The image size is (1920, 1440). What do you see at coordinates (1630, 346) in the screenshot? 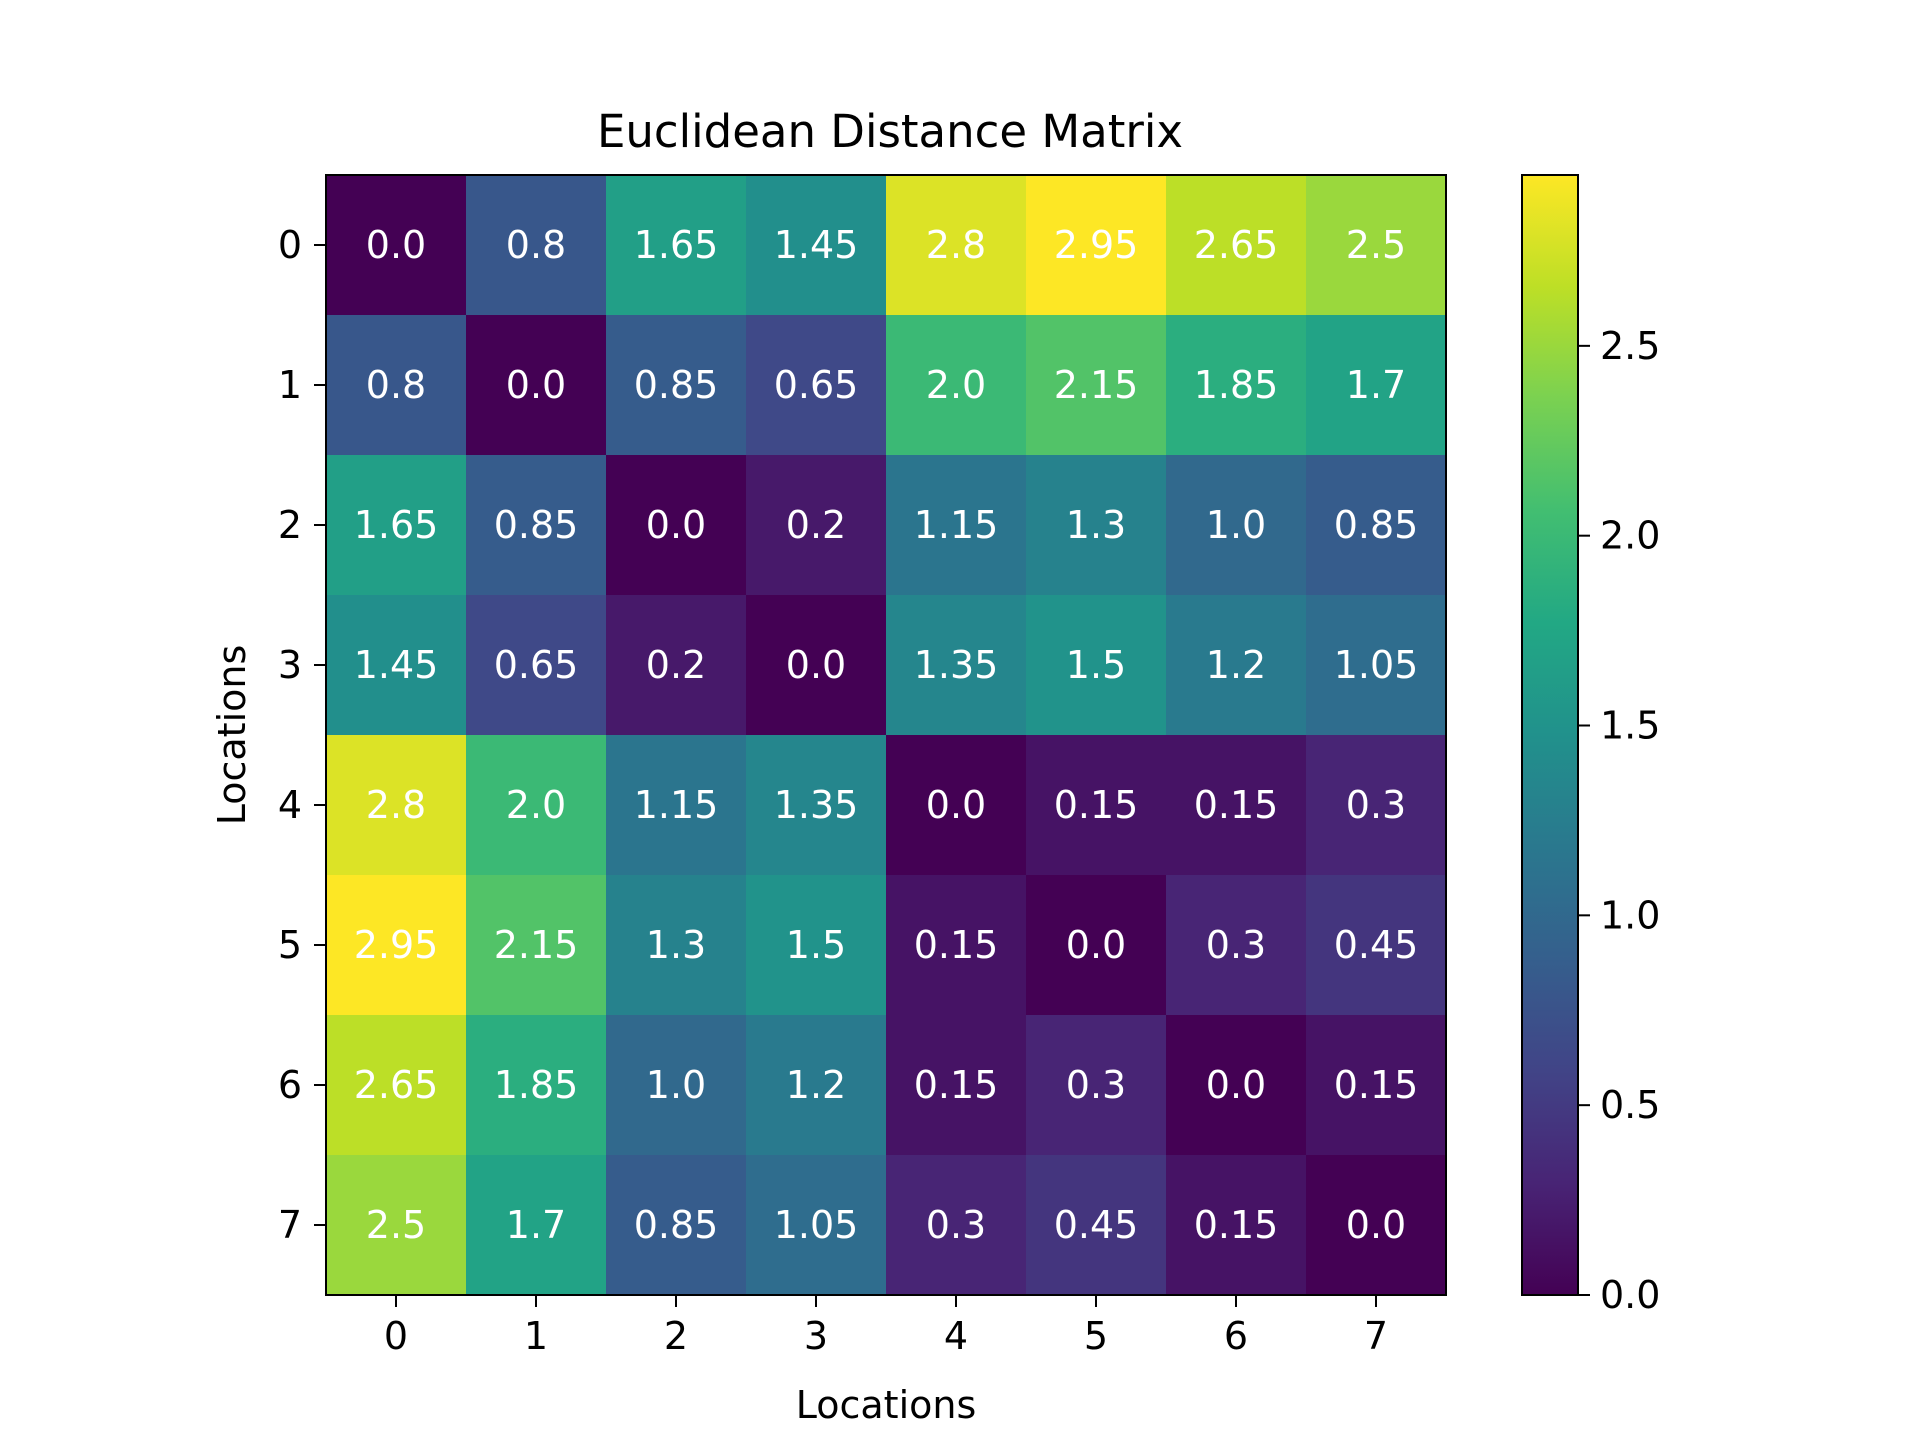
I see `colorbar-tick-label: 2.5` at bounding box center [1630, 346].